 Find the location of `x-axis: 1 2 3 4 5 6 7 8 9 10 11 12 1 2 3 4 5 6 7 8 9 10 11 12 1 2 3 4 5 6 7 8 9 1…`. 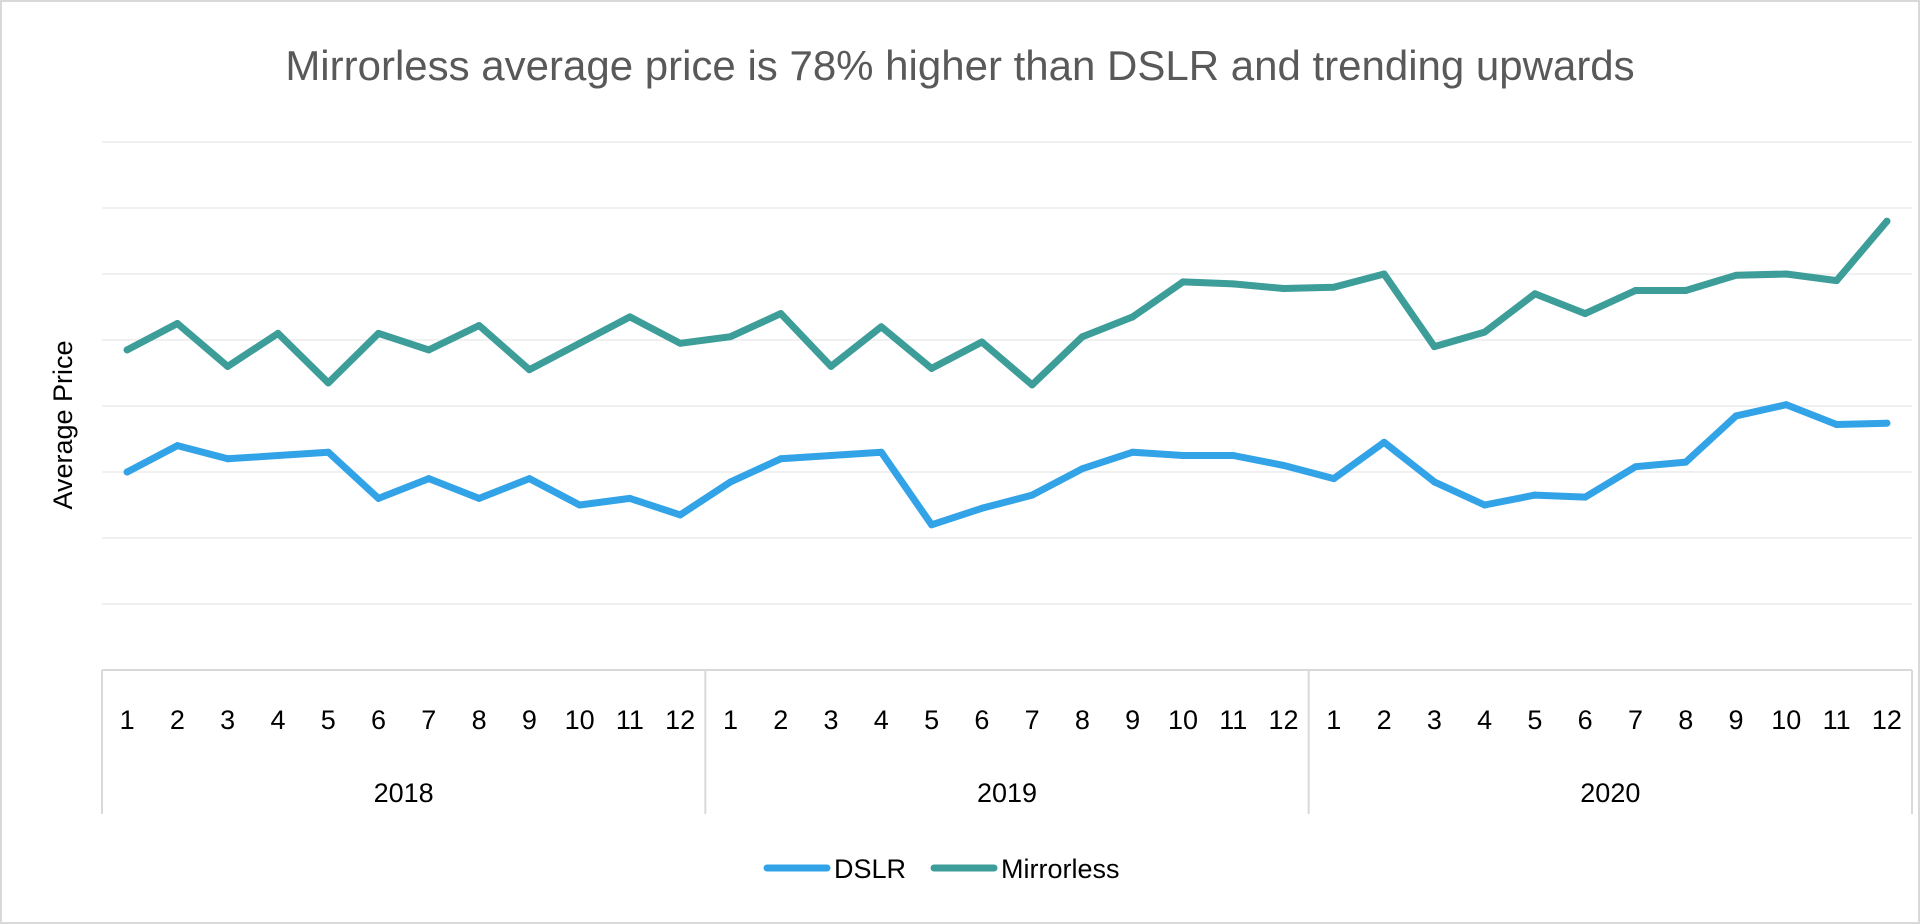

x-axis: 1 2 3 4 5 6 7 8 9 10 11 12 1 2 3 4 5 6 7 8 9 10 11 12 1 2 3 4 5 6 7 8 9 1… is located at coordinates (1007, 741).